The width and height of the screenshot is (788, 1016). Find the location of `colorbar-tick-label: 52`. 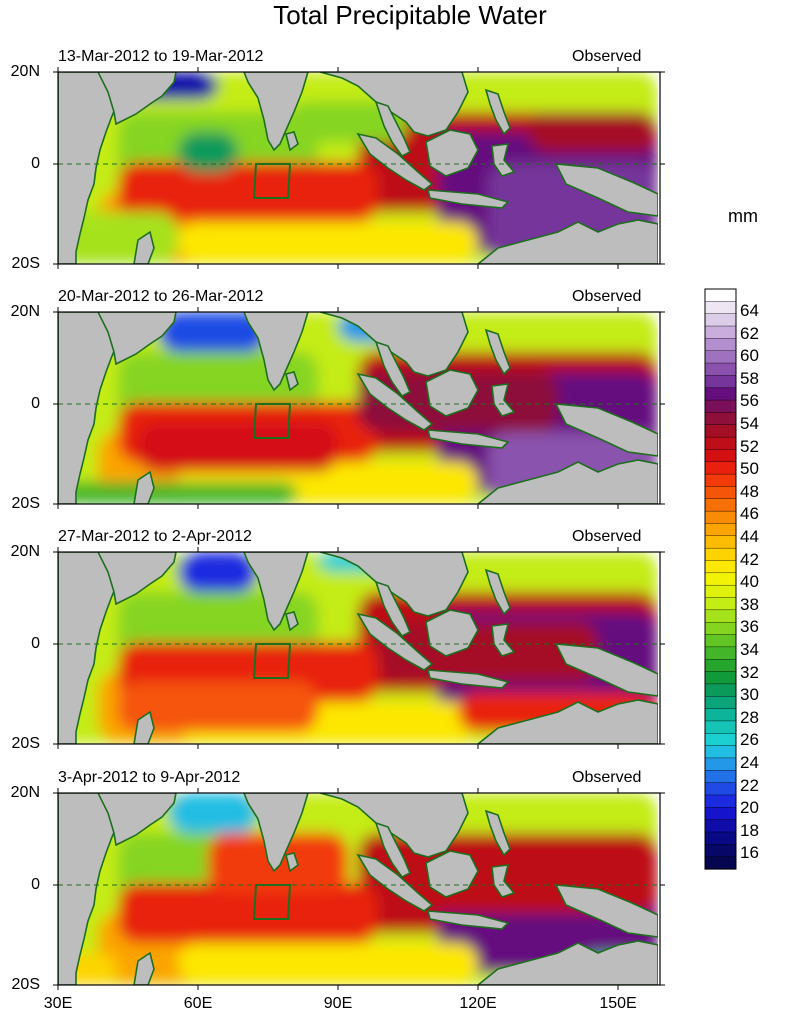

colorbar-tick-label: 52 is located at coordinates (749, 446).